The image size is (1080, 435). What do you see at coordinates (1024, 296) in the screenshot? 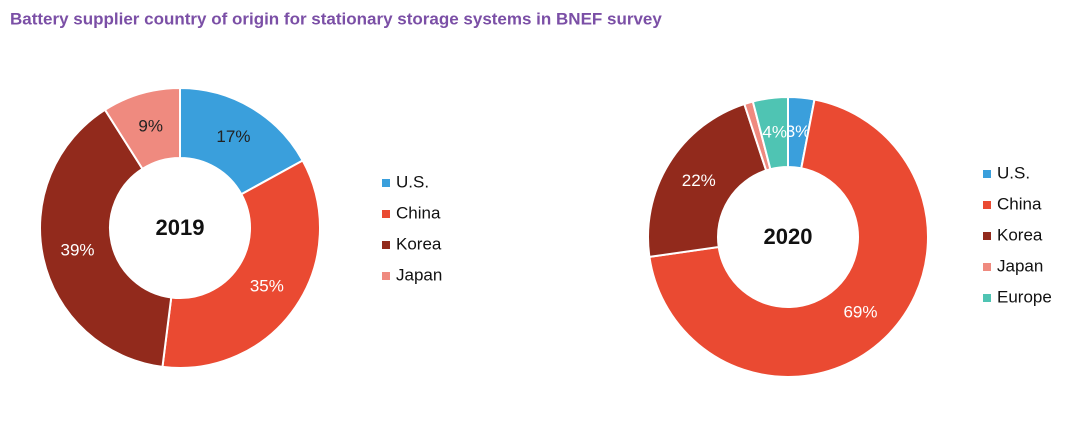
I see `legend-label: Europe` at bounding box center [1024, 296].